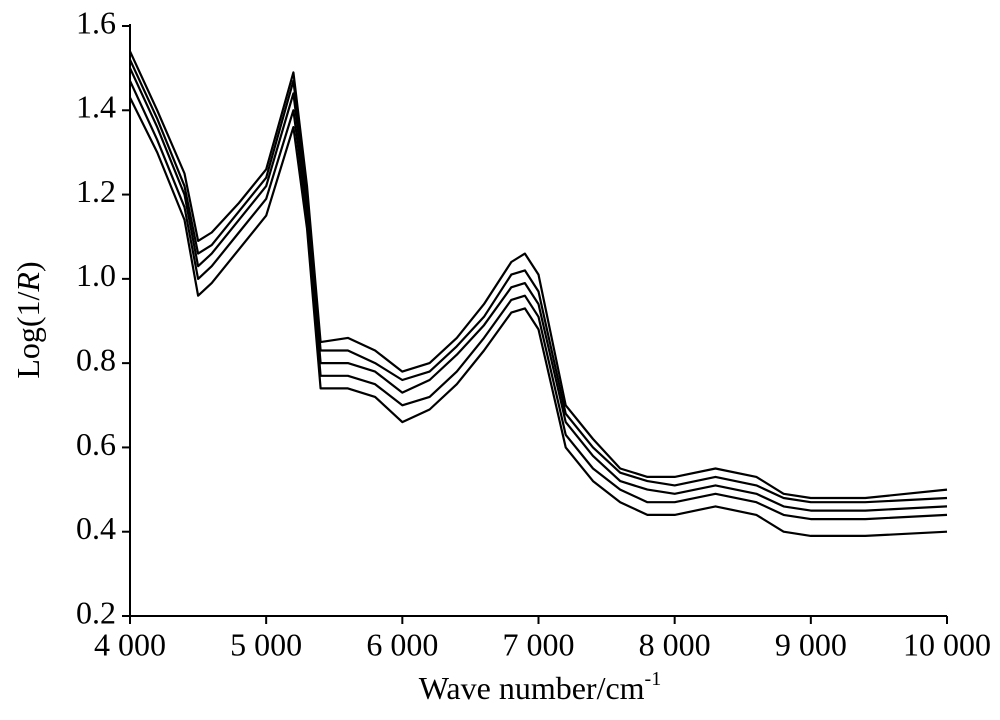  I want to click on x-tick-label: 9 000, so click(811, 644).